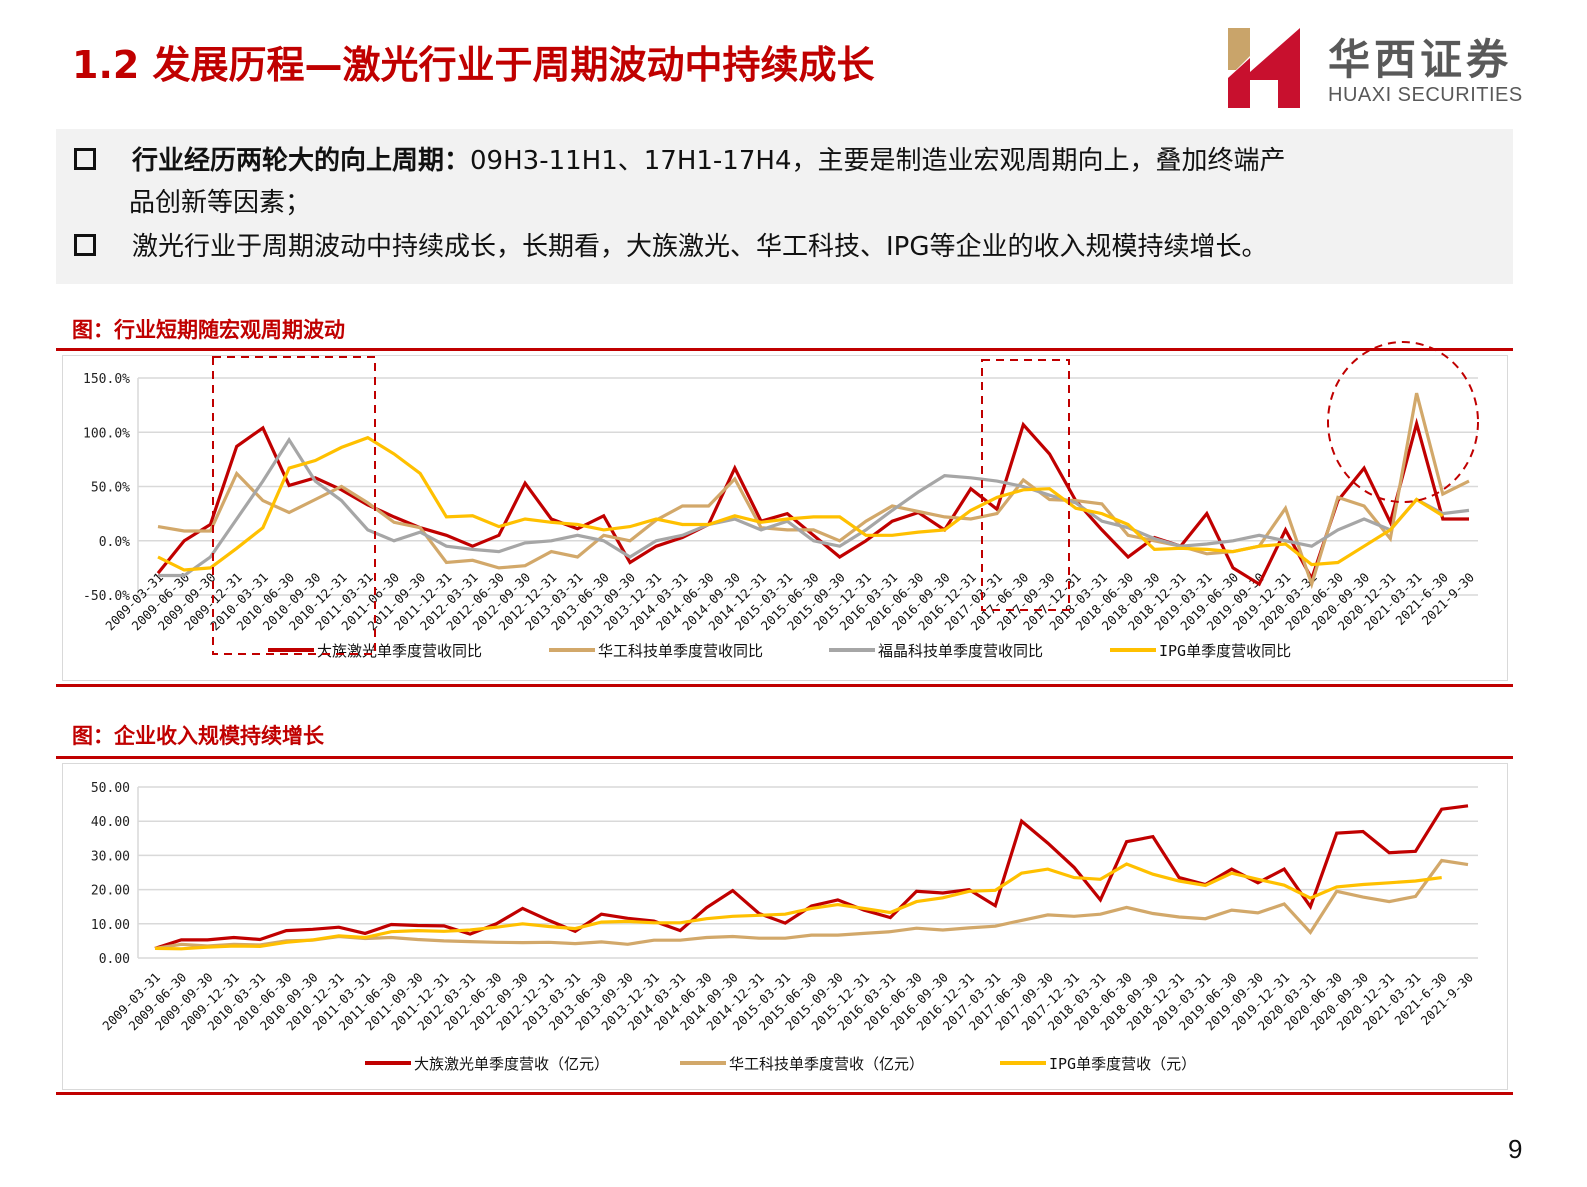  I want to click on y-tick-label: 0.0%, so click(114, 542).